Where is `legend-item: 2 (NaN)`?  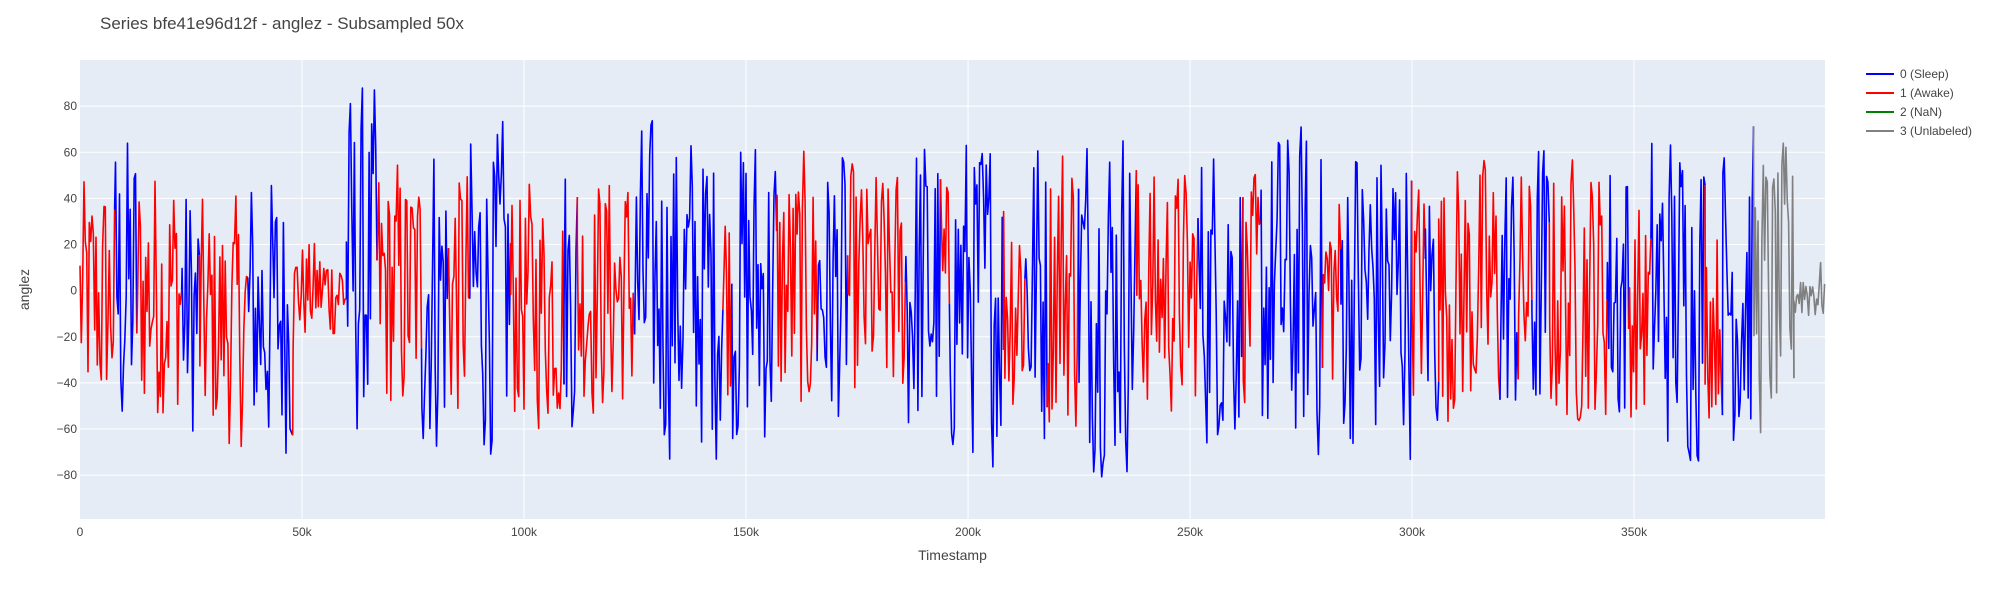 legend-item: 2 (NaN) is located at coordinates (1904, 112).